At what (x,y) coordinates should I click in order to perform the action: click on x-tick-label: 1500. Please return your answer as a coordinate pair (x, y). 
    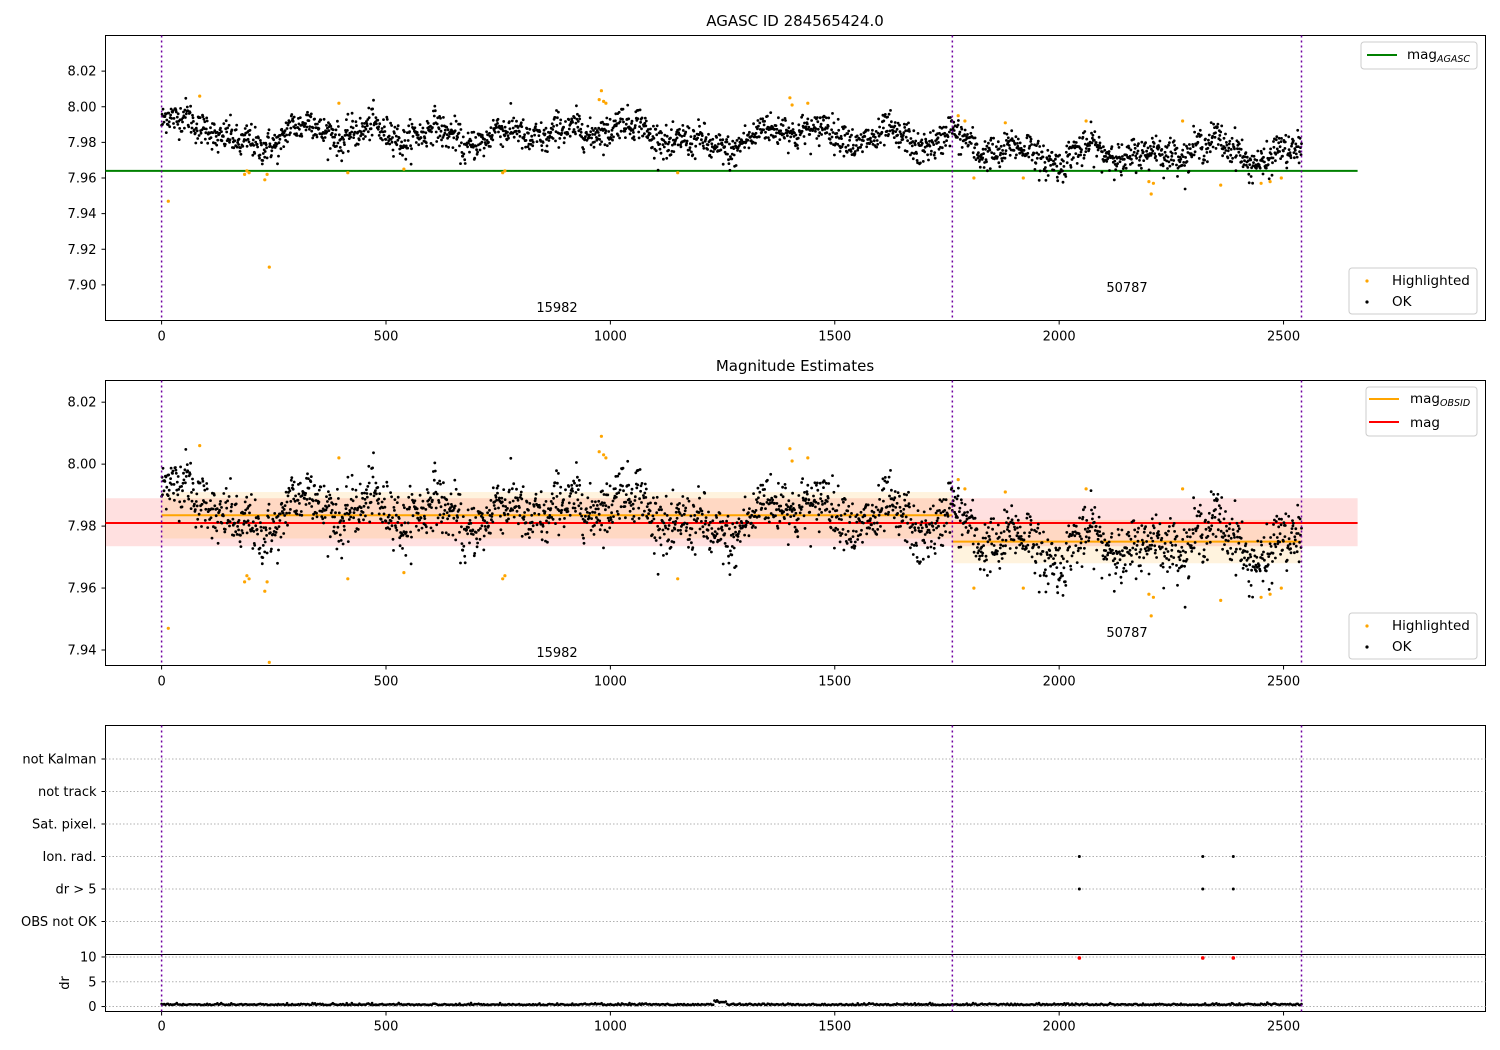
    Looking at the image, I should click on (834, 682).